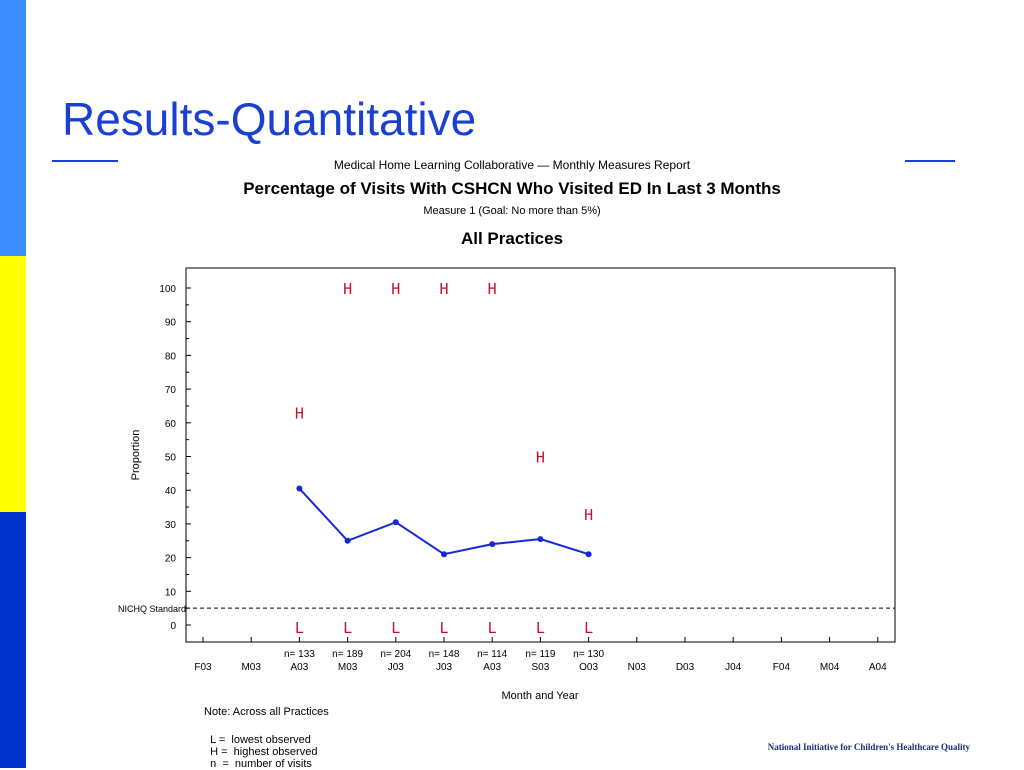 This screenshot has width=1024, height=770. Describe the element at coordinates (171, 458) in the screenshot. I see `y-tick-label: 50` at that location.